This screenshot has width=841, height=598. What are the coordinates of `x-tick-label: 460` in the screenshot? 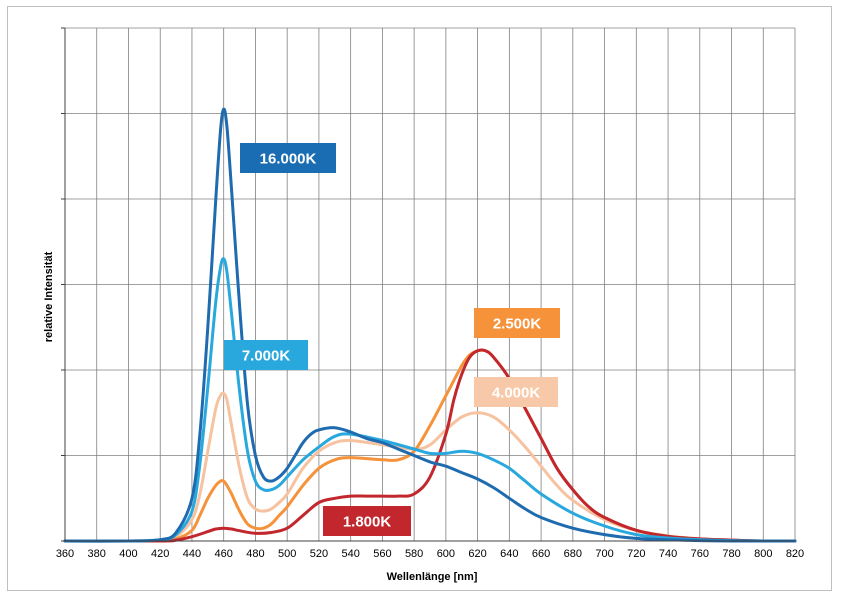 It's located at (224, 554).